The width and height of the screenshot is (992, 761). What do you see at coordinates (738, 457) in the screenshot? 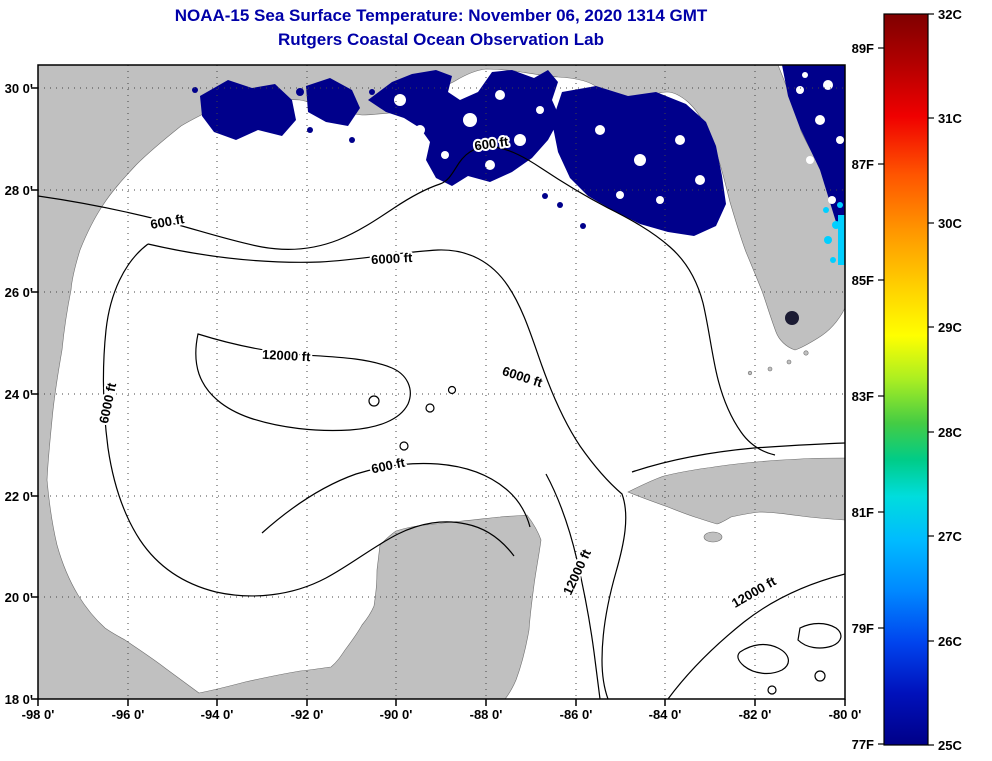
I see `contour-cuba-north` at bounding box center [738, 457].